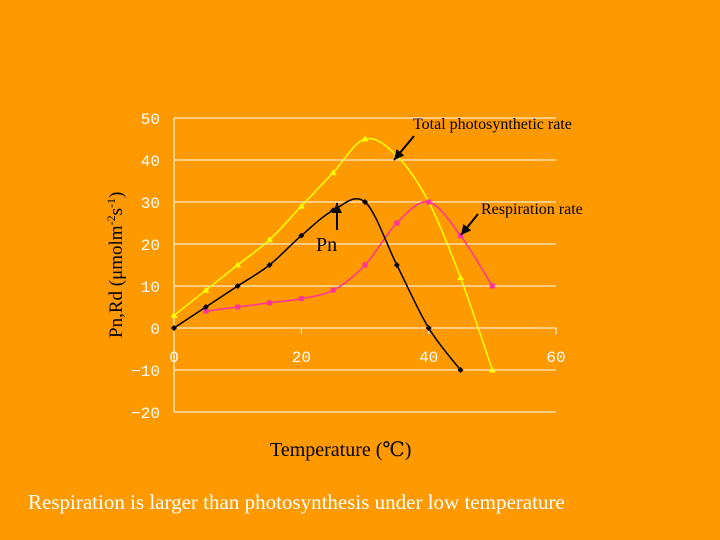  What do you see at coordinates (469, 224) in the screenshot?
I see `arrow-respiration` at bounding box center [469, 224].